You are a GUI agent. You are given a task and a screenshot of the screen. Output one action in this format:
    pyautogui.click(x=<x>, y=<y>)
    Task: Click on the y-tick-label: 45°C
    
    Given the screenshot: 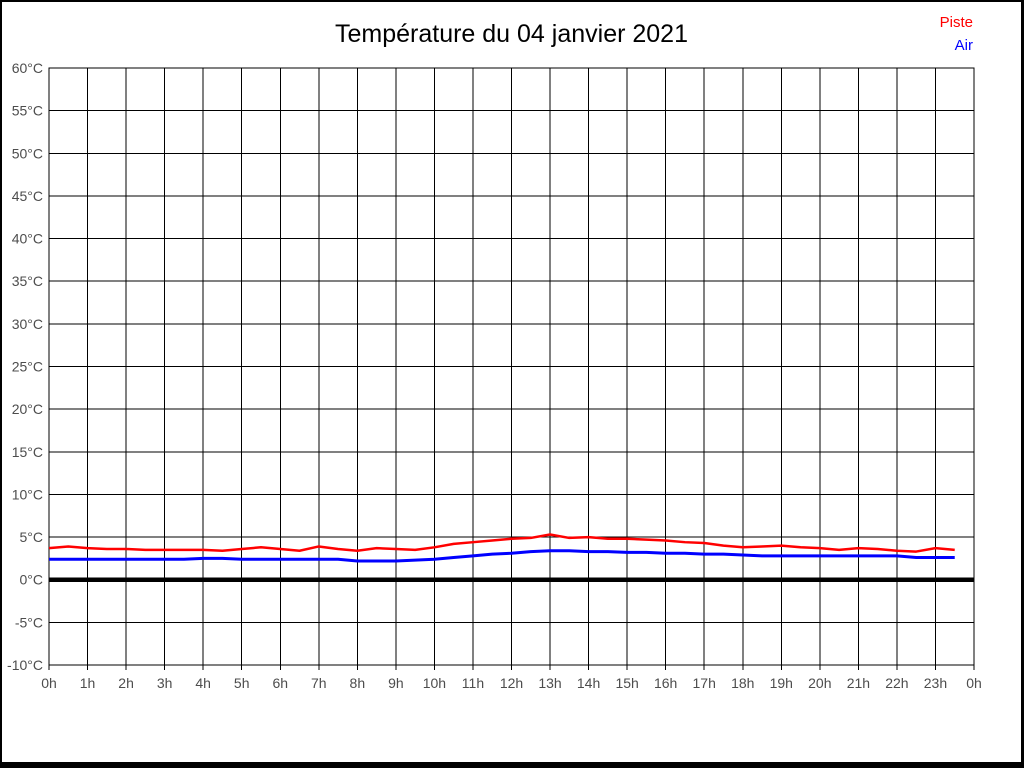 What is the action you would take?
    pyautogui.click(x=27, y=196)
    